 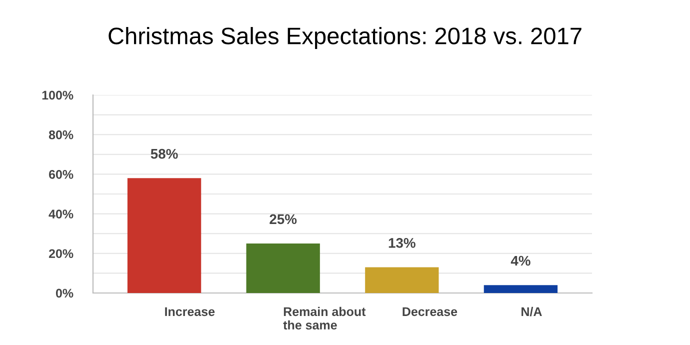 What do you see at coordinates (61, 174) in the screenshot?
I see `y-tick-label: 60%` at bounding box center [61, 174].